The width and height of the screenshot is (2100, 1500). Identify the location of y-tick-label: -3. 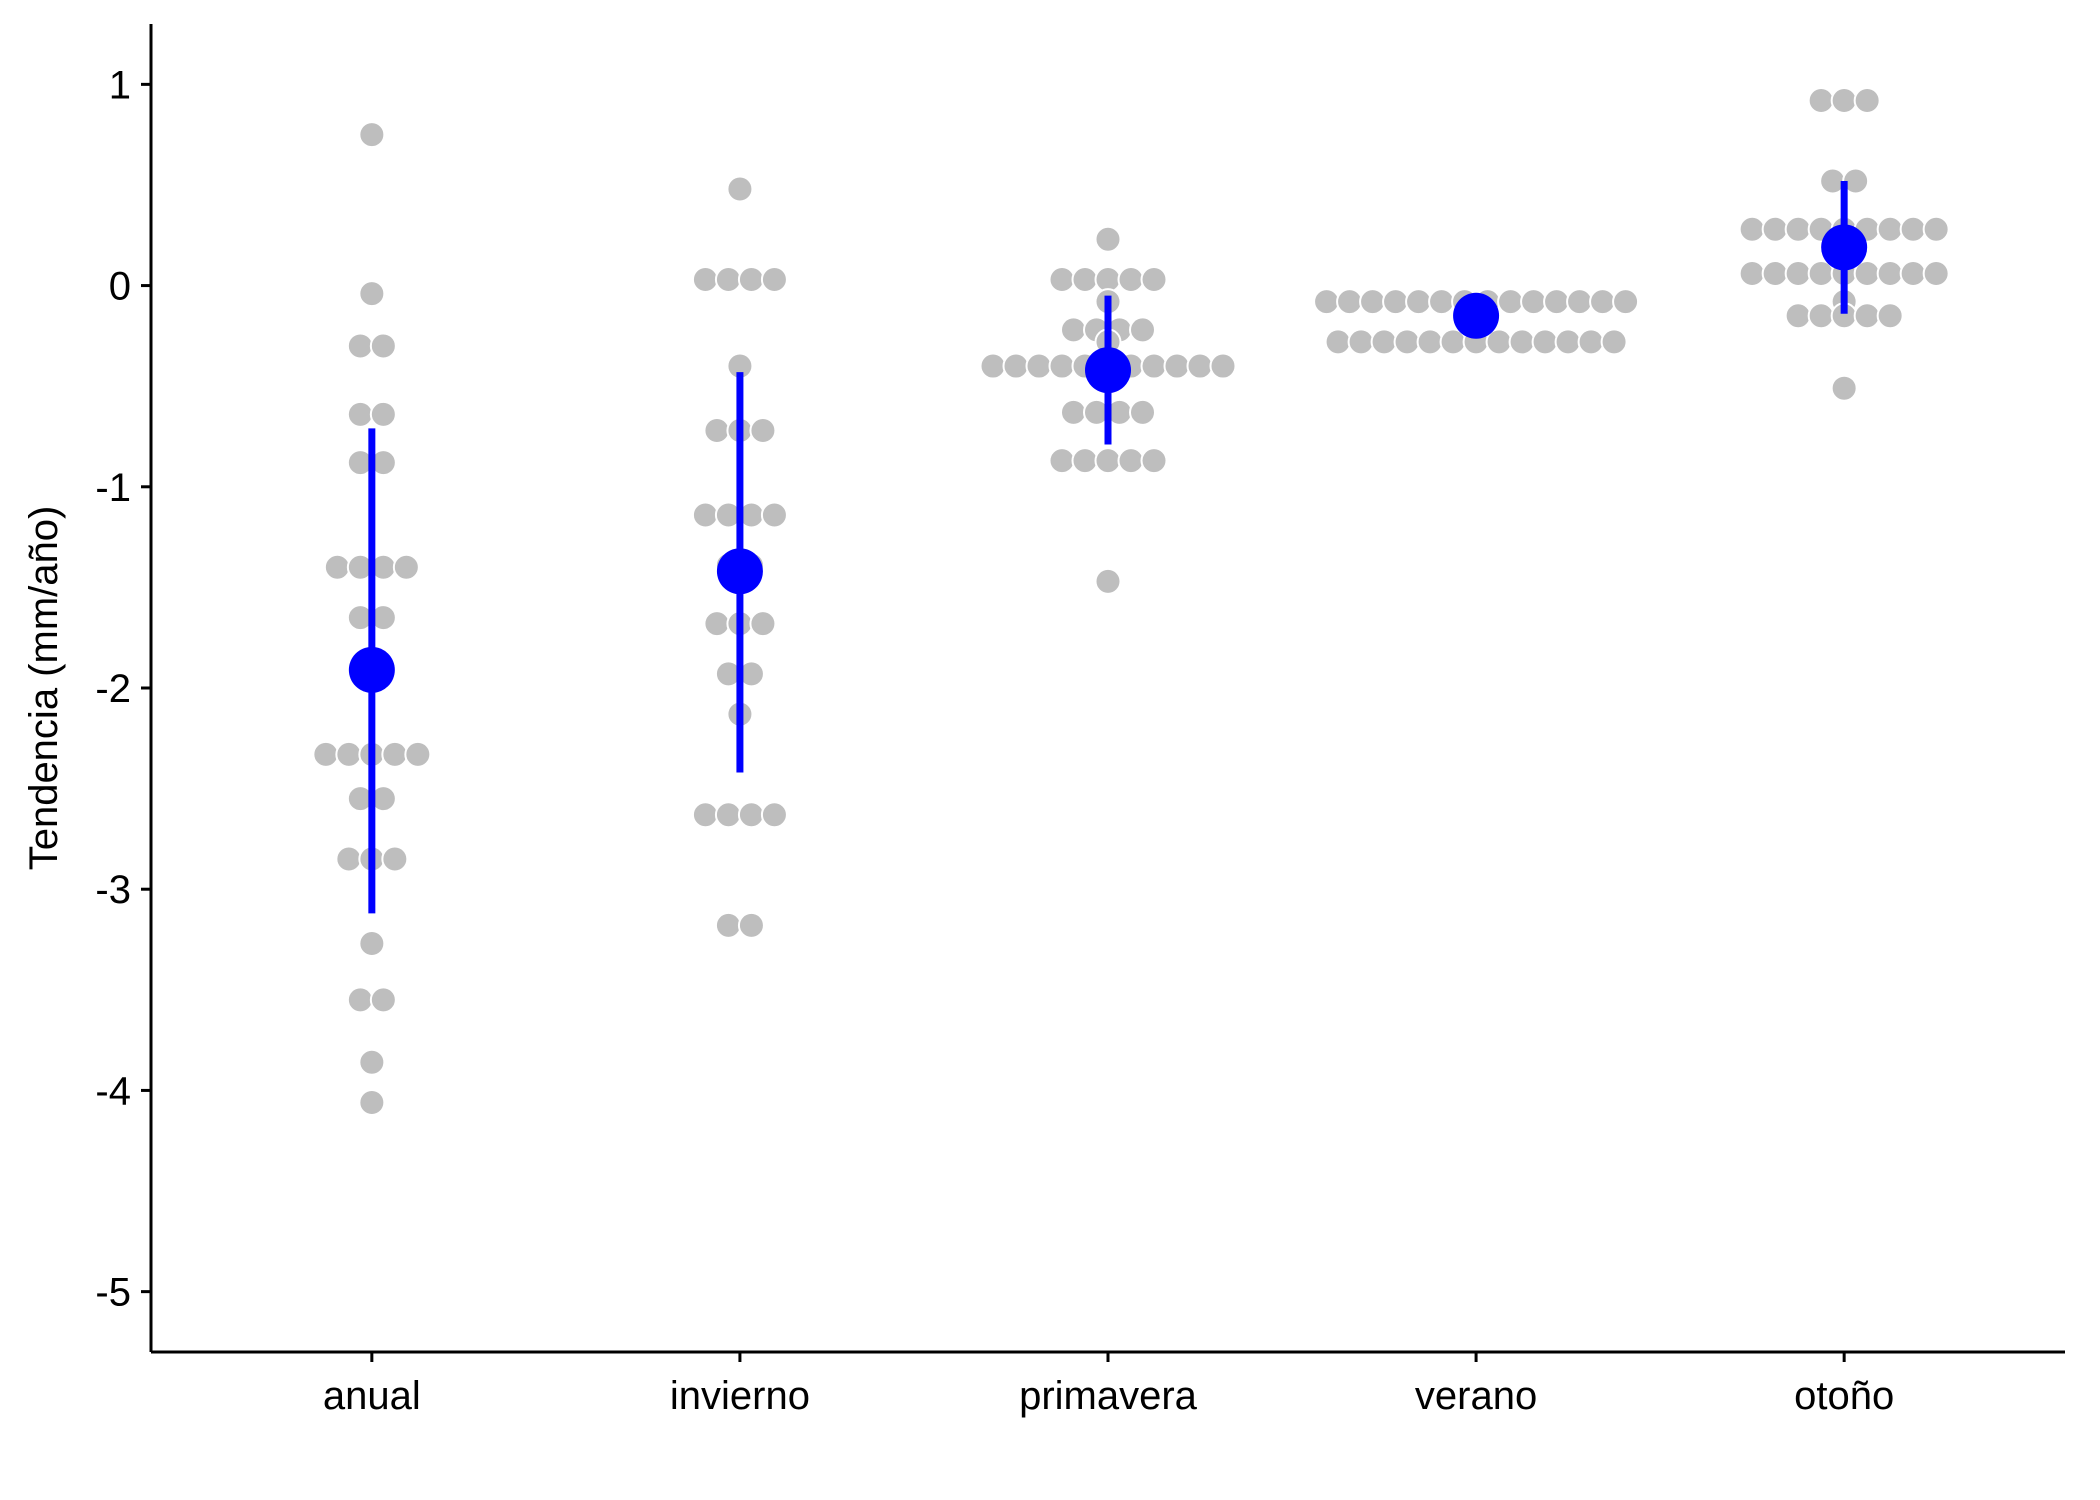
(113, 890).